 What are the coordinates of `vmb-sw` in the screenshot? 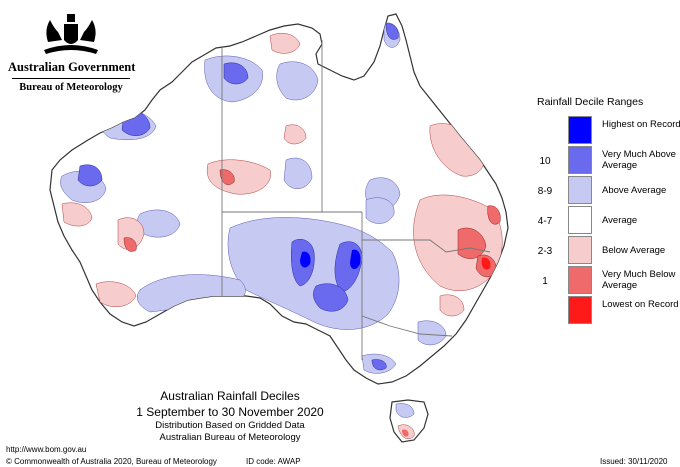 It's located at (130, 244).